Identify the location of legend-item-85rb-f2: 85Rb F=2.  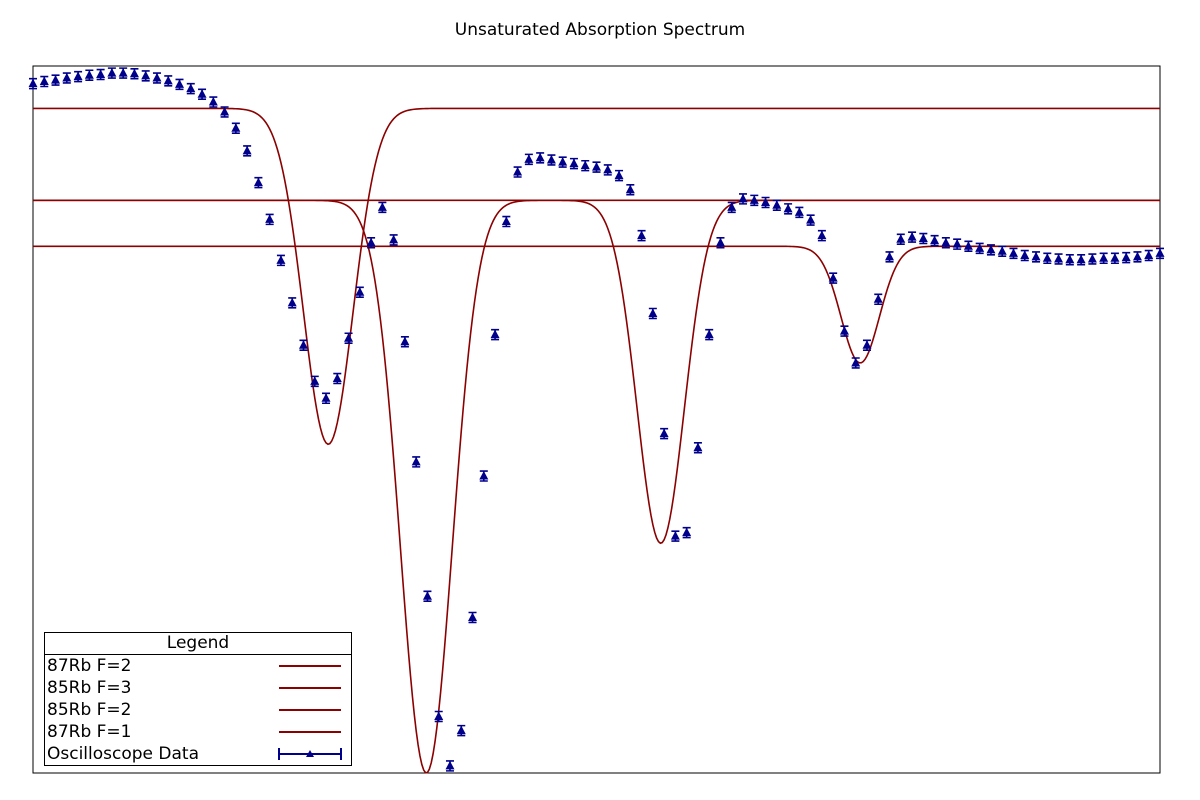
(198, 710).